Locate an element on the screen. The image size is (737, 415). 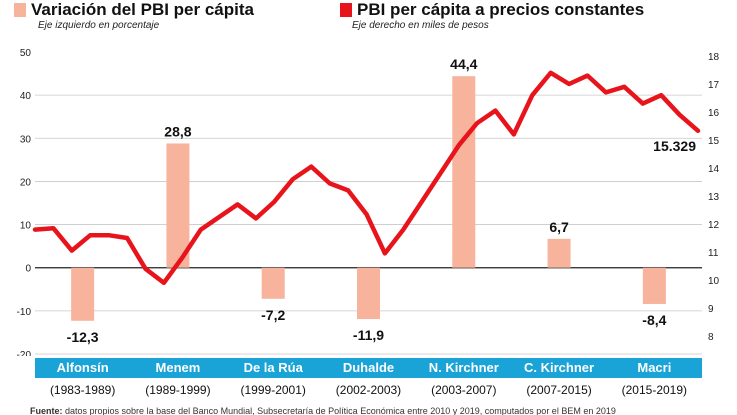
right-tick-label: 15 is located at coordinates (714, 141).